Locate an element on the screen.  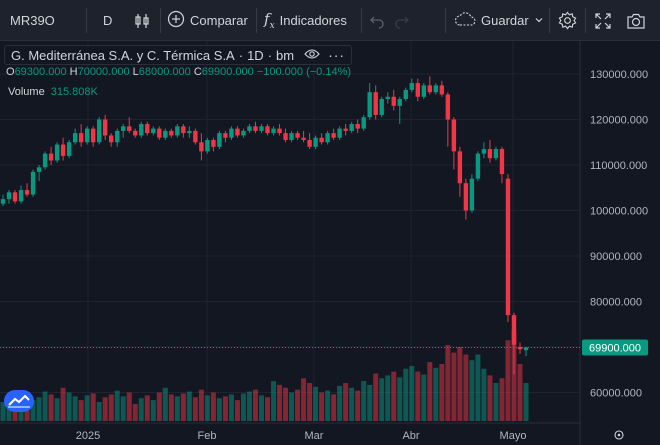
redo-icon is located at coordinates (402, 21).